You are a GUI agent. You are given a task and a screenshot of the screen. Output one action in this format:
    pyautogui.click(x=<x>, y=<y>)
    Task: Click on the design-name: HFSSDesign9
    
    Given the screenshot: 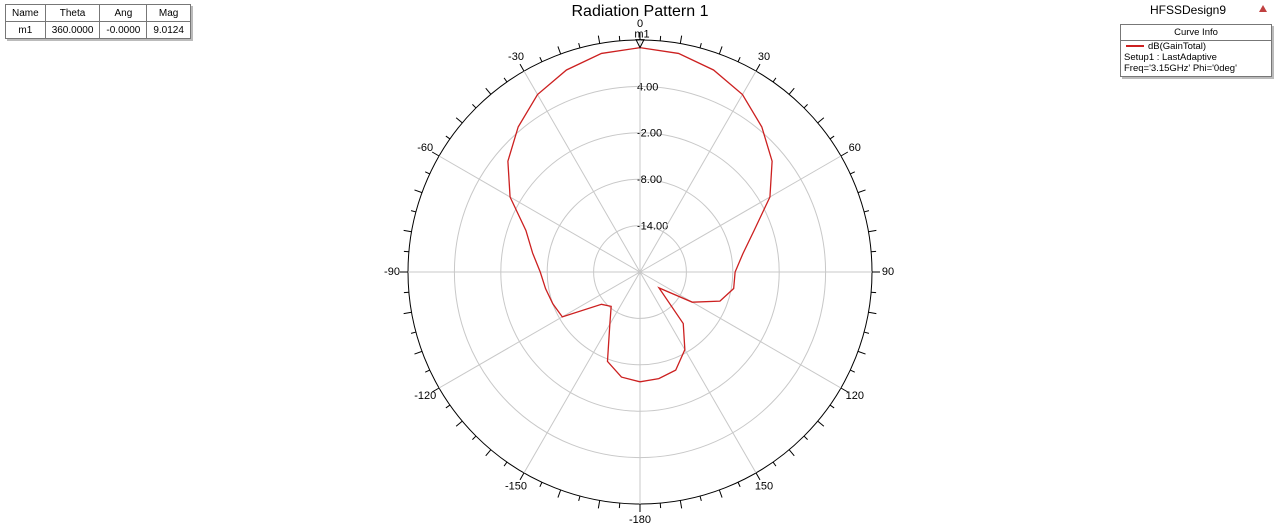 What is the action you would take?
    pyautogui.click(x=1188, y=10)
    